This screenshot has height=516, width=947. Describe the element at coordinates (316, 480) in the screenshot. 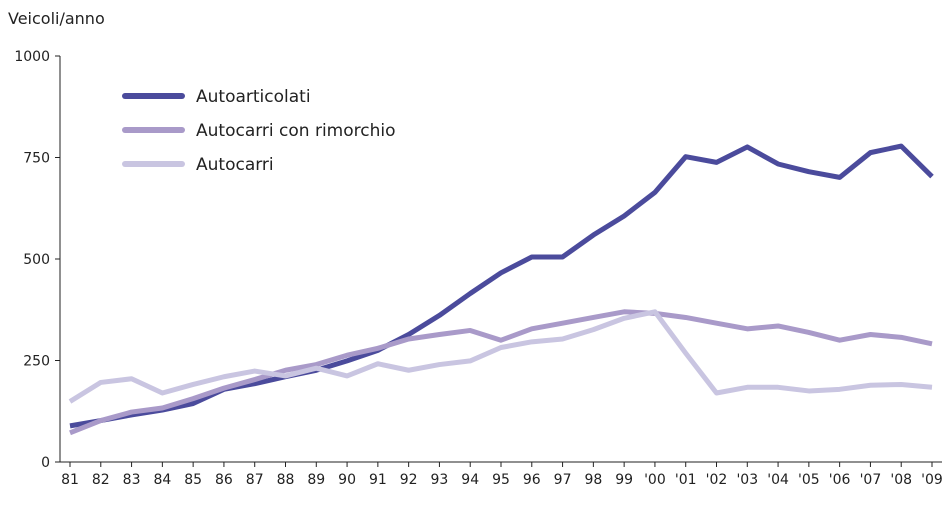

I see `x-tick-label: 89` at that location.